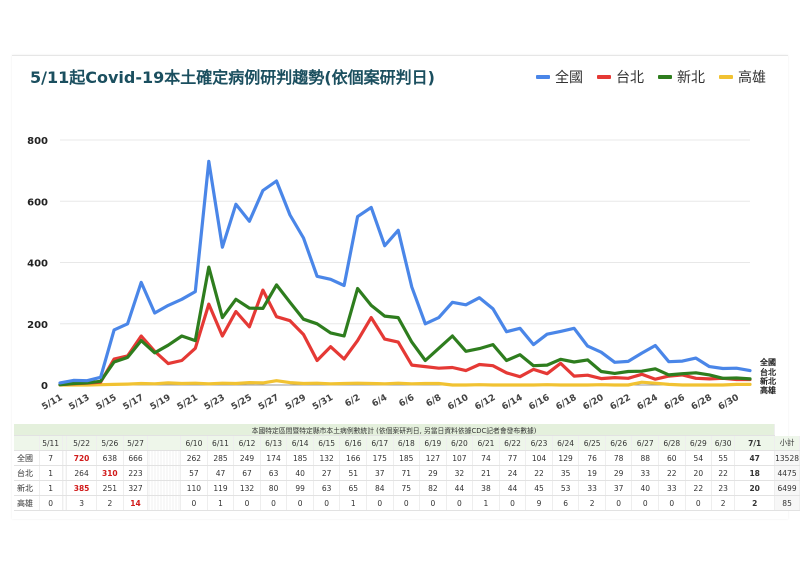  Describe the element at coordinates (486, 488) in the screenshot. I see `table-cell: 38` at that location.